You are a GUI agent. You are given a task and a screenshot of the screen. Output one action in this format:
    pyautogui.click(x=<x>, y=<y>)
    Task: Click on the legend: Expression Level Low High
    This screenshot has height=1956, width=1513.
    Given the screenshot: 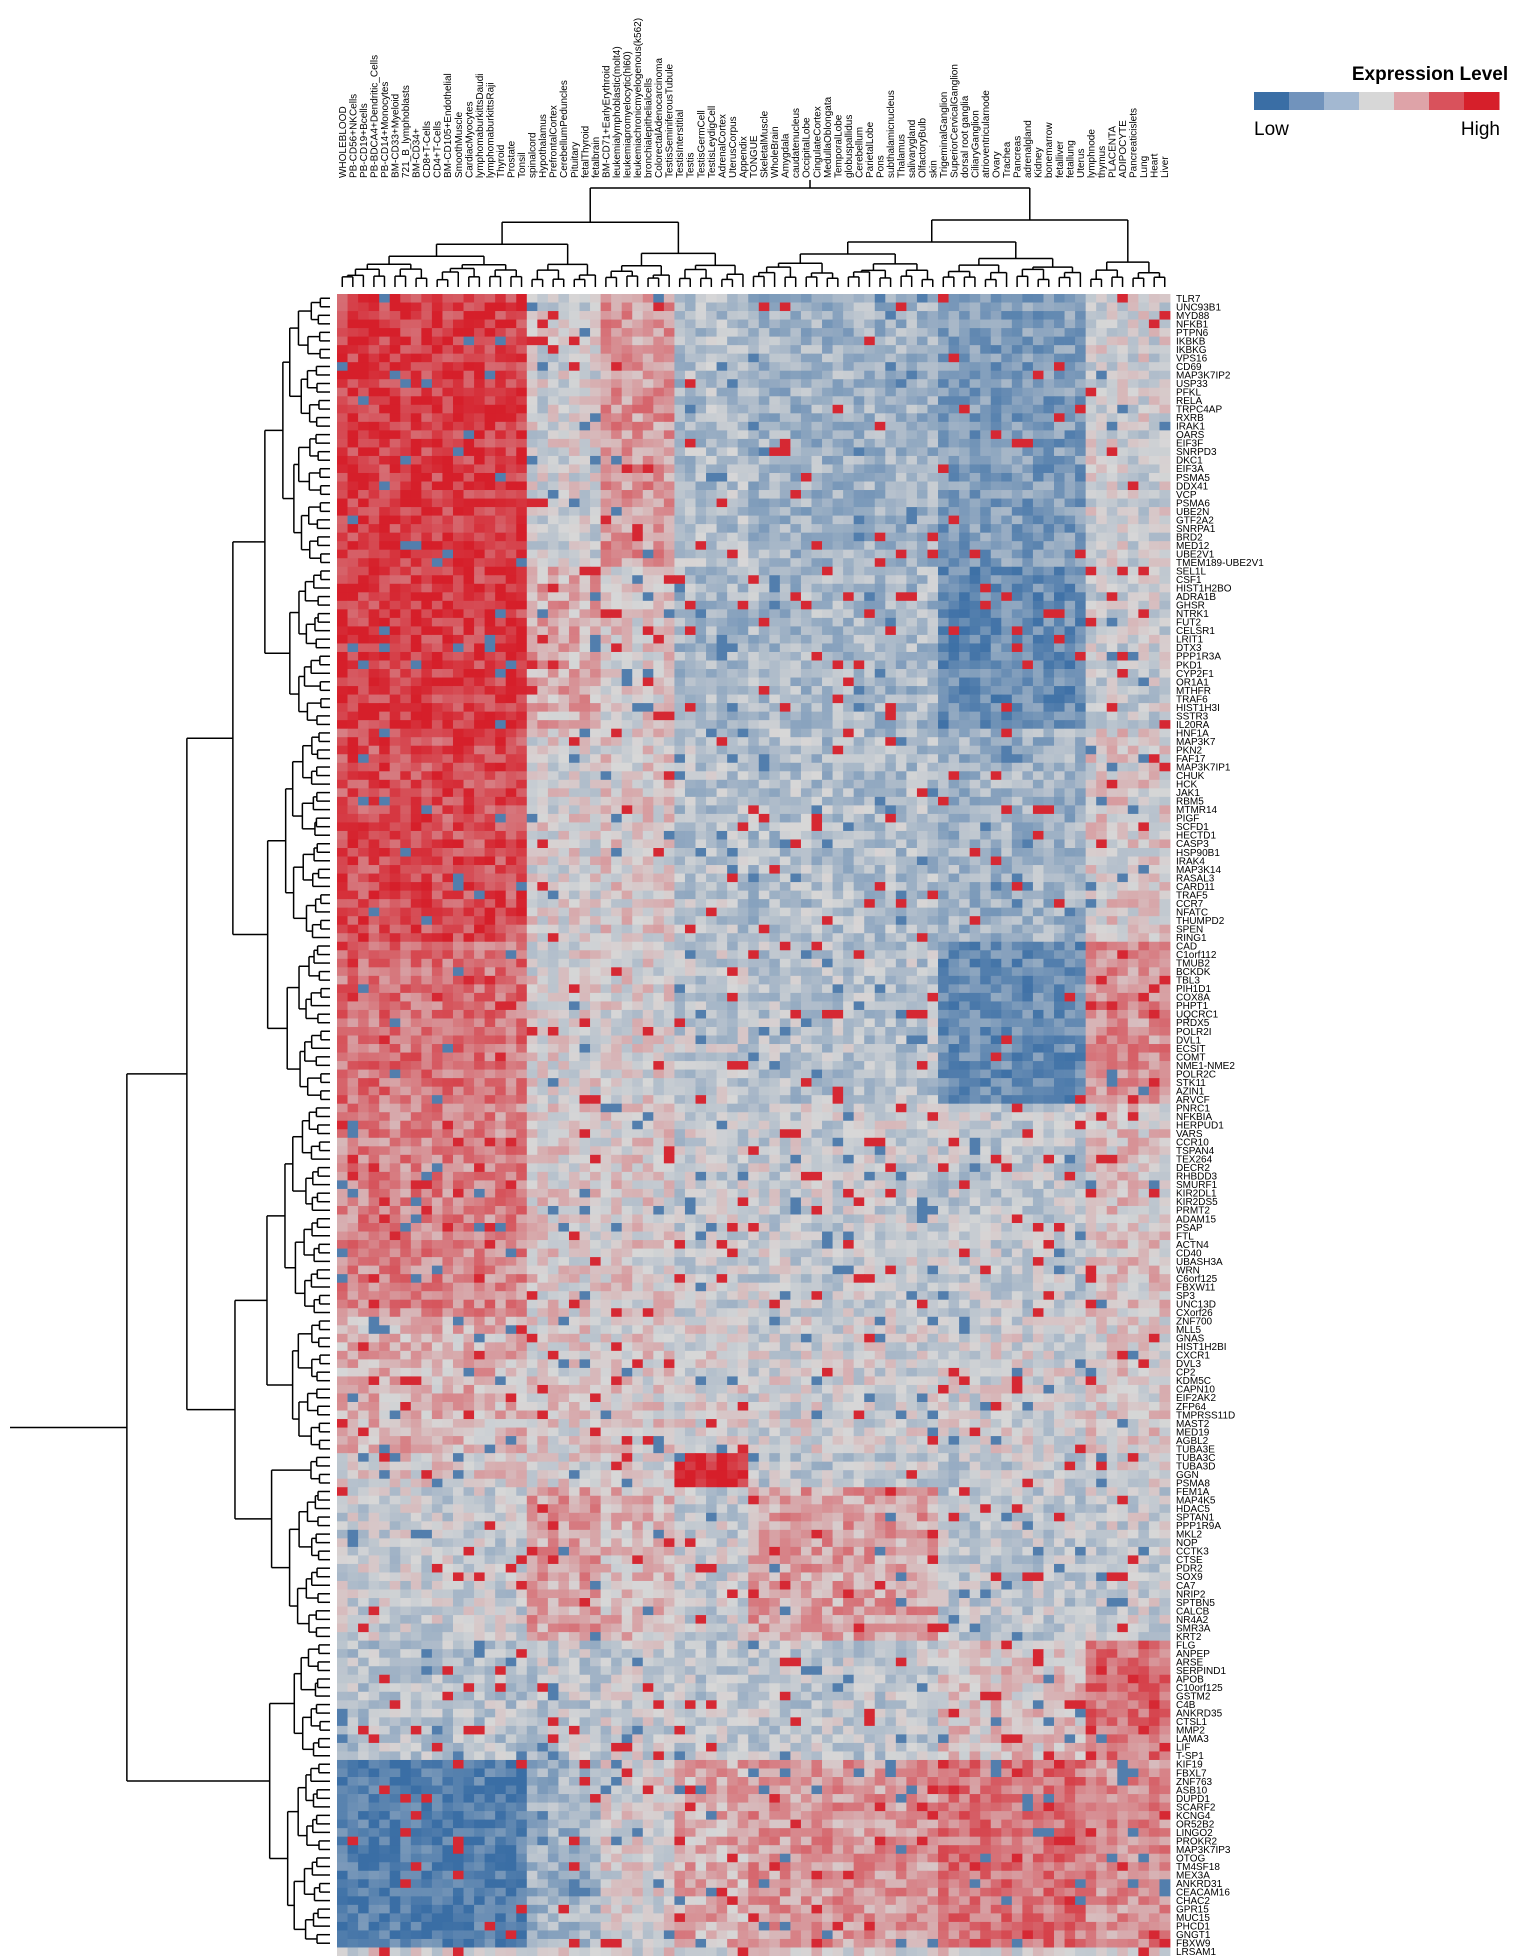 What is the action you would take?
    pyautogui.click(x=1381, y=102)
    